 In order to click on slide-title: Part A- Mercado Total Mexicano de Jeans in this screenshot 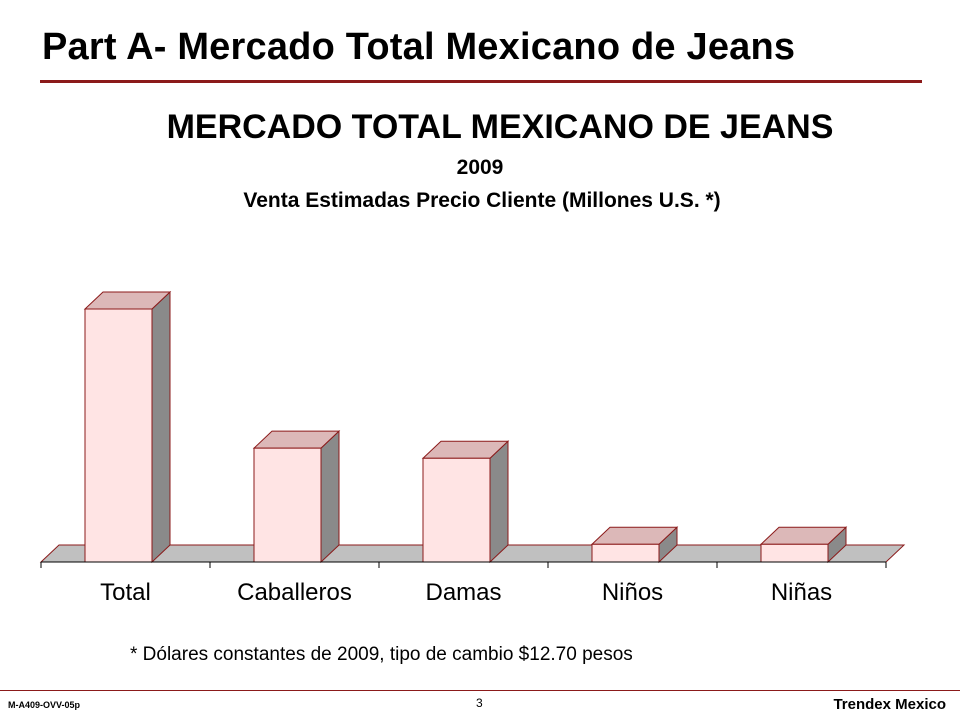, I will do `click(419, 47)`.